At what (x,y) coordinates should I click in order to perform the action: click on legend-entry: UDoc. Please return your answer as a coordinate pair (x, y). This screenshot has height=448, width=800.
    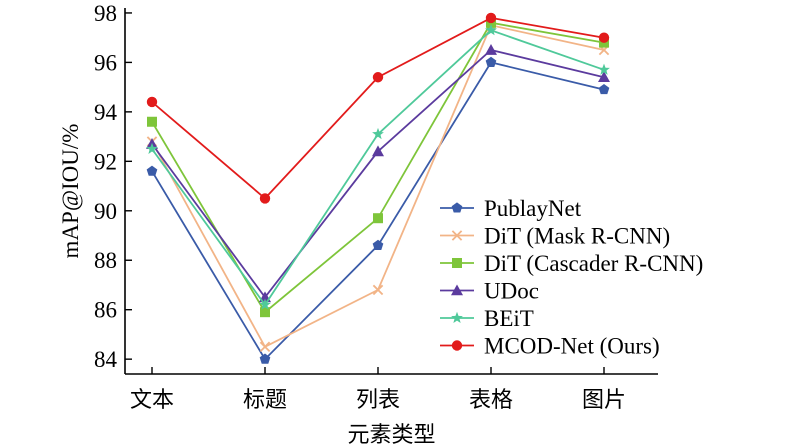
    Looking at the image, I should click on (489, 291).